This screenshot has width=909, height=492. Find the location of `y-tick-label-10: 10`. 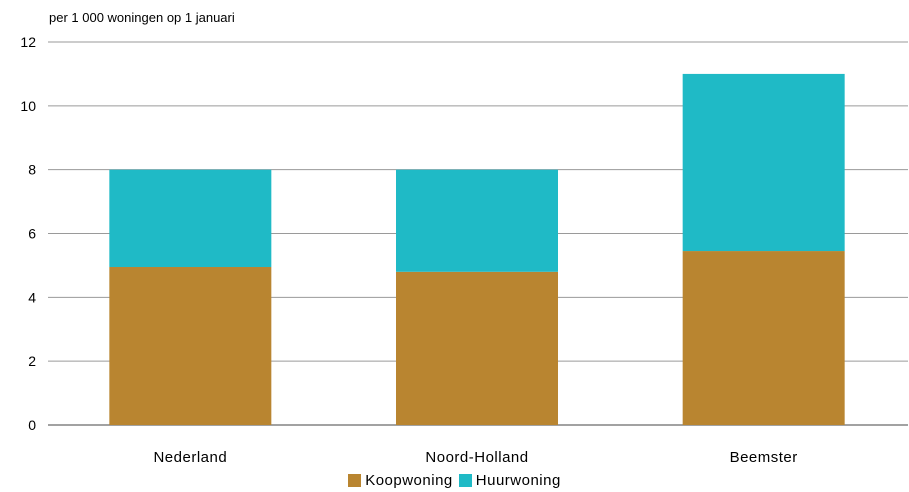

y-tick-label-10: 10 is located at coordinates (28, 106).